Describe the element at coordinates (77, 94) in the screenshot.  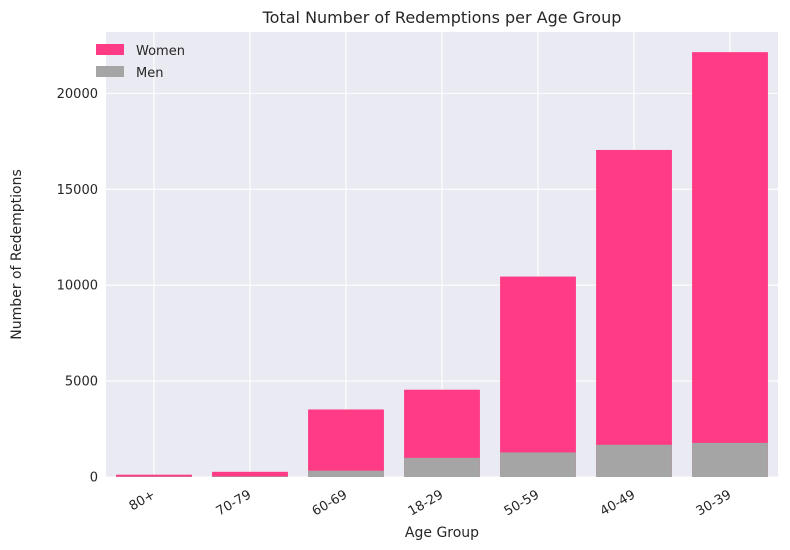
I see `y-tick-label: 20000` at that location.